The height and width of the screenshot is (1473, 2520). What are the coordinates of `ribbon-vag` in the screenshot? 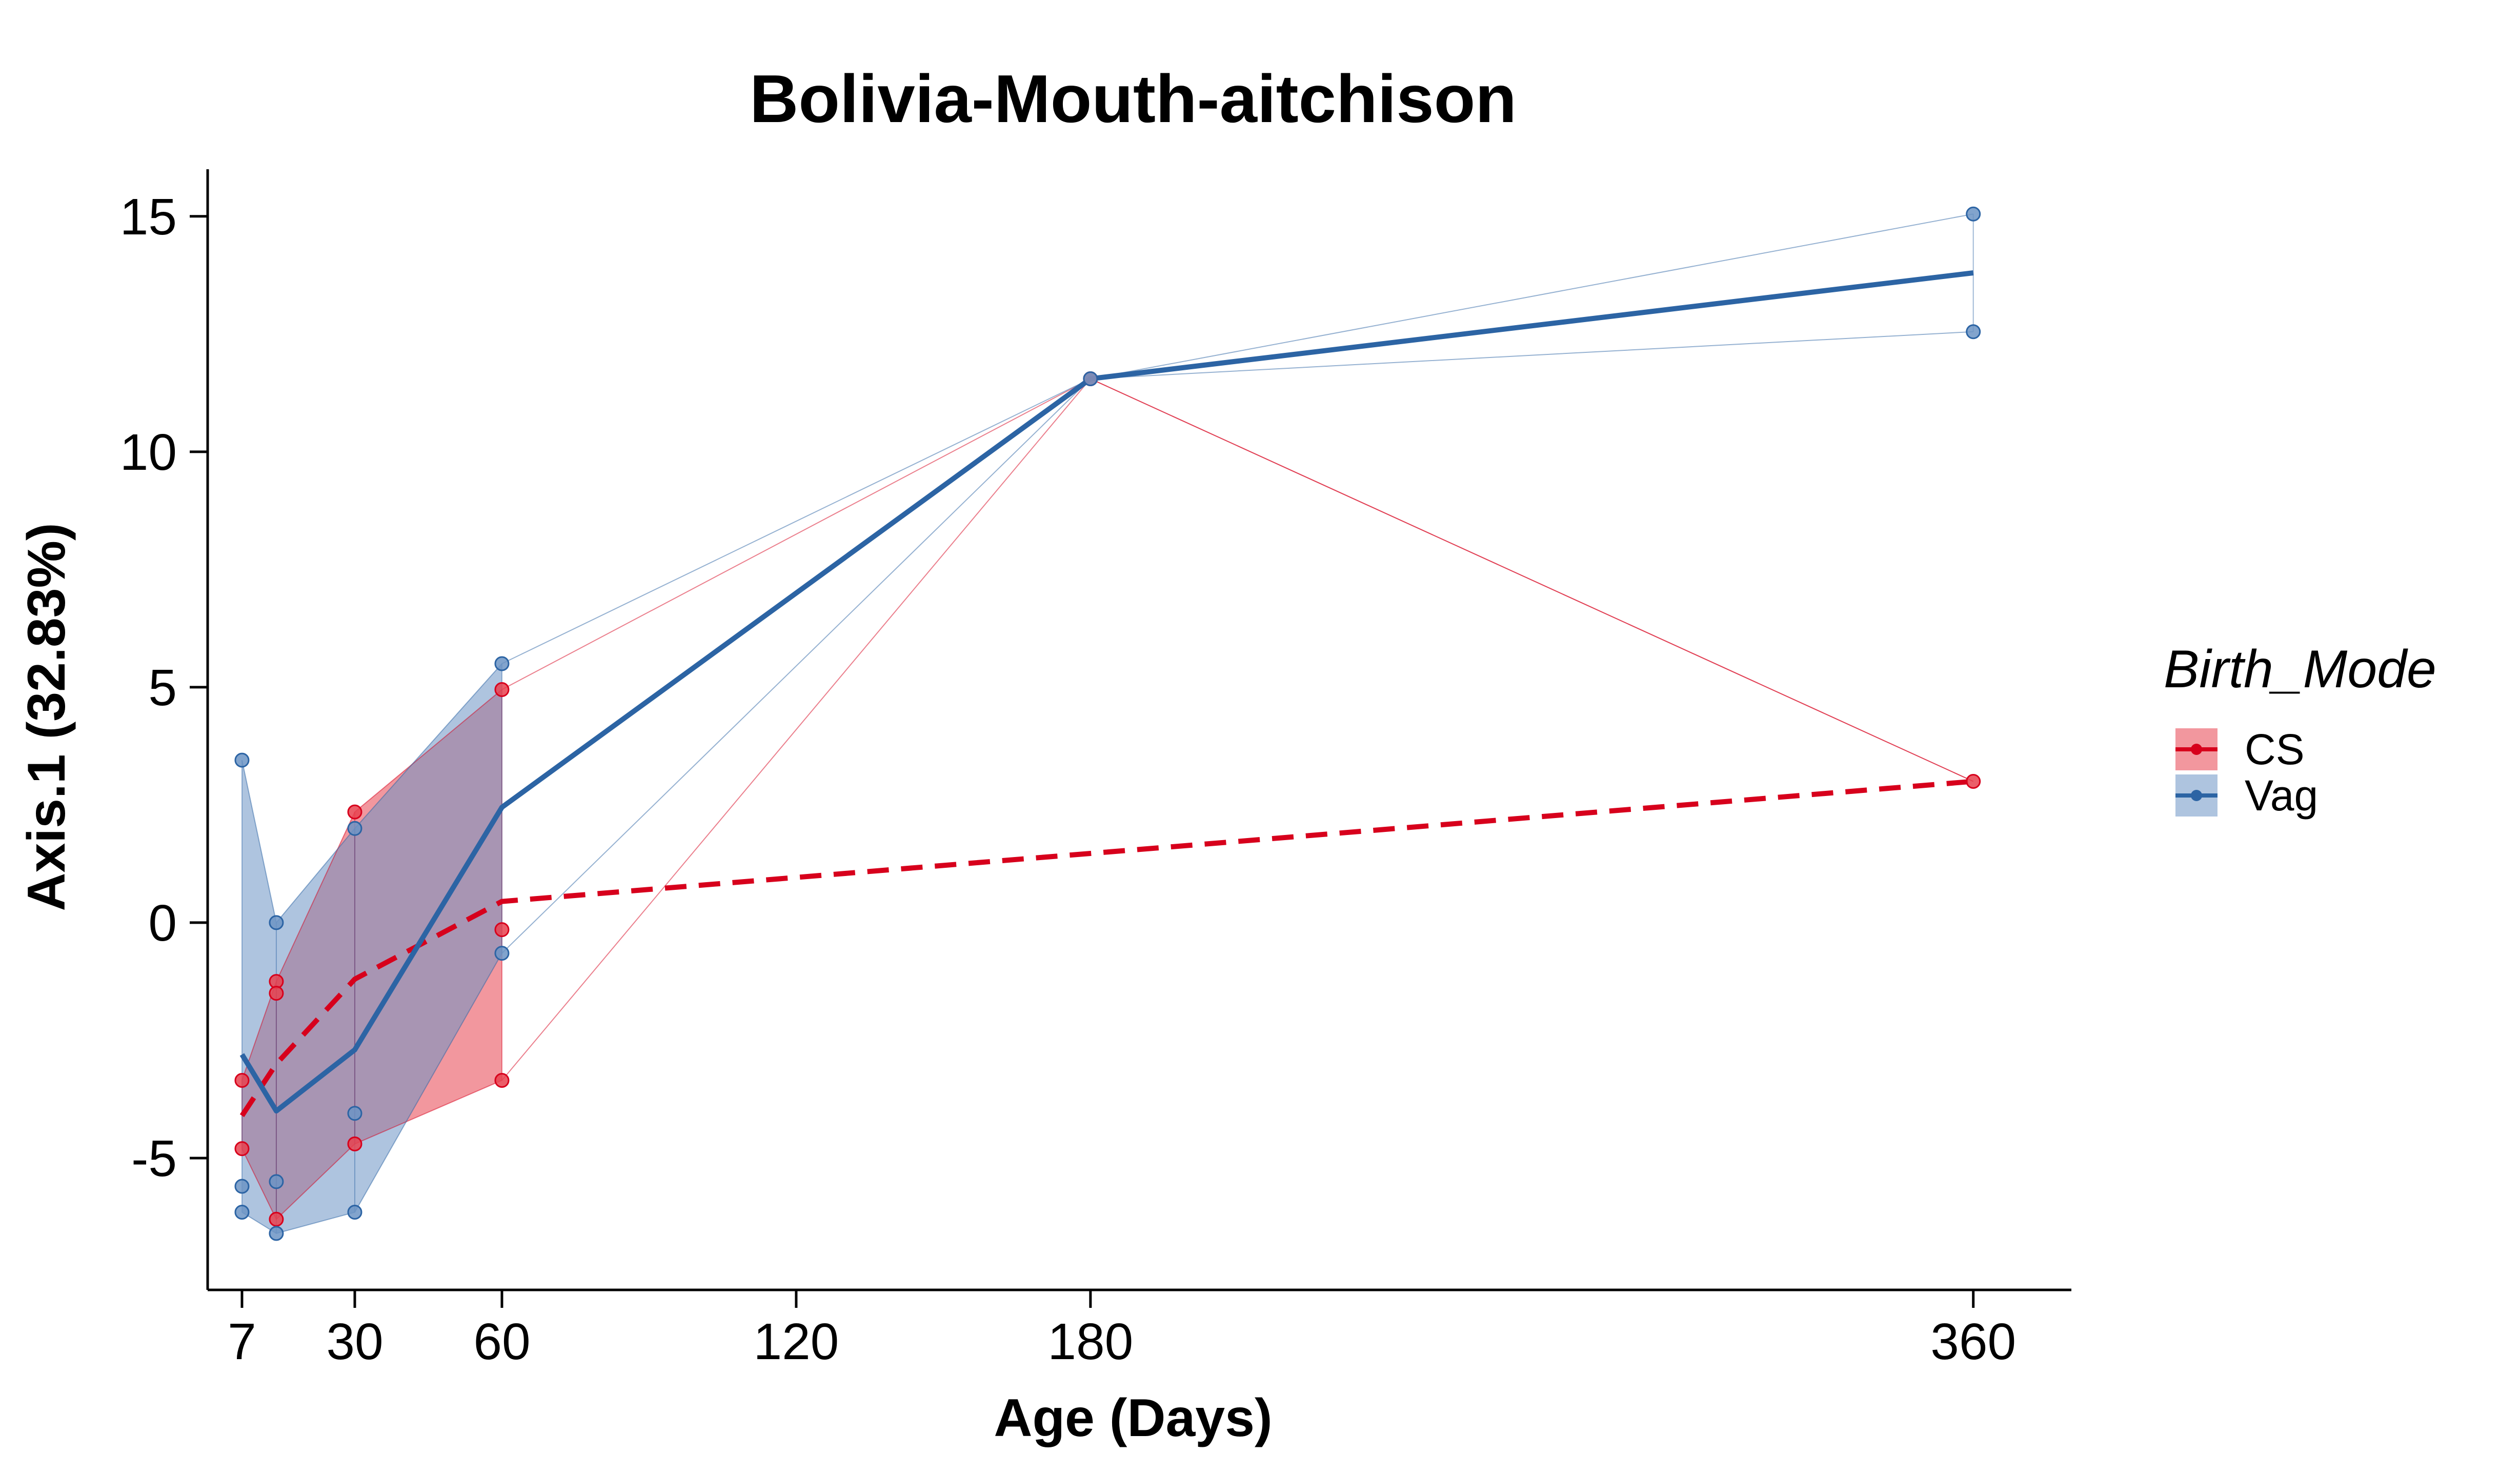 It's located at (371, 948).